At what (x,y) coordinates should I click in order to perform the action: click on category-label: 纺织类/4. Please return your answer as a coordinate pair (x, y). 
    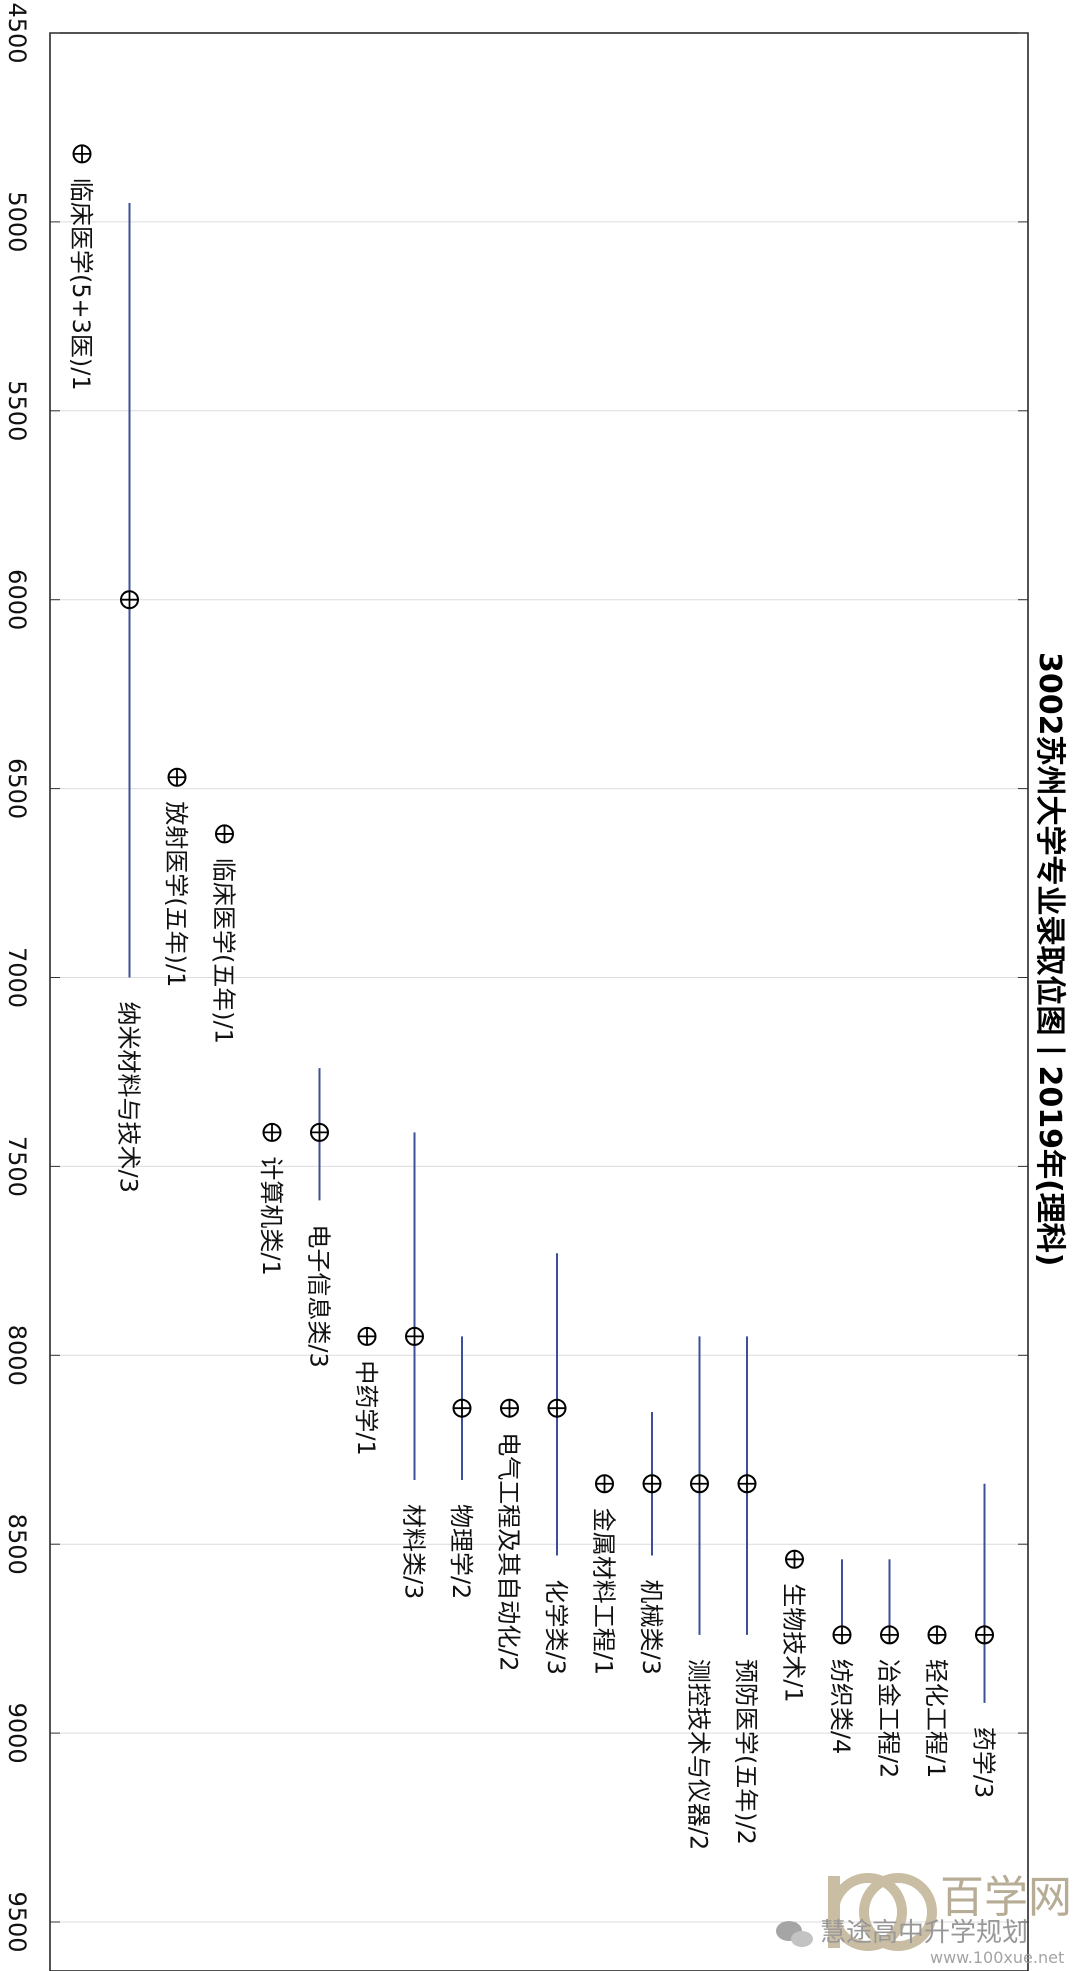
    Looking at the image, I should click on (841, 1706).